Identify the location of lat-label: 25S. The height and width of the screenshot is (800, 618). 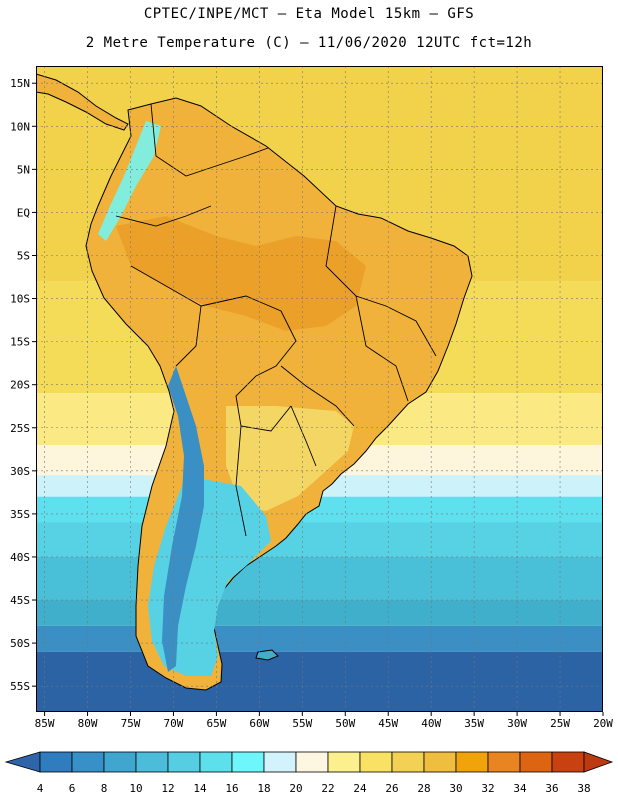
(20, 428).